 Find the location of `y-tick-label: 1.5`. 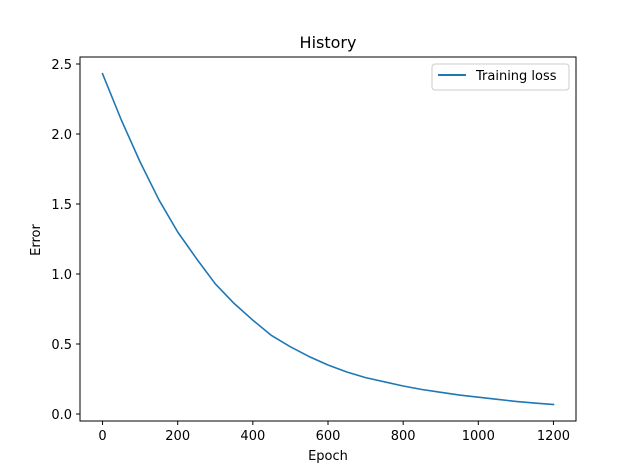

y-tick-label: 1.5 is located at coordinates (61, 205).